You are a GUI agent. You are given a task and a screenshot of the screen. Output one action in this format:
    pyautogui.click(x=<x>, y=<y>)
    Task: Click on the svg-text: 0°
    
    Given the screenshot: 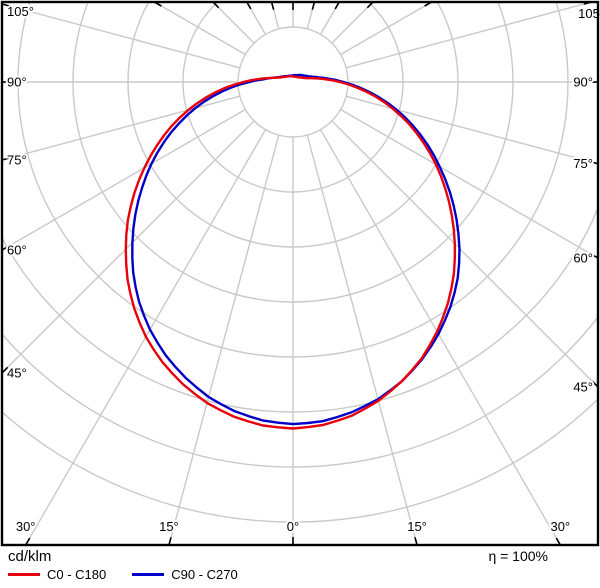 What is the action you would take?
    pyautogui.click(x=293, y=526)
    